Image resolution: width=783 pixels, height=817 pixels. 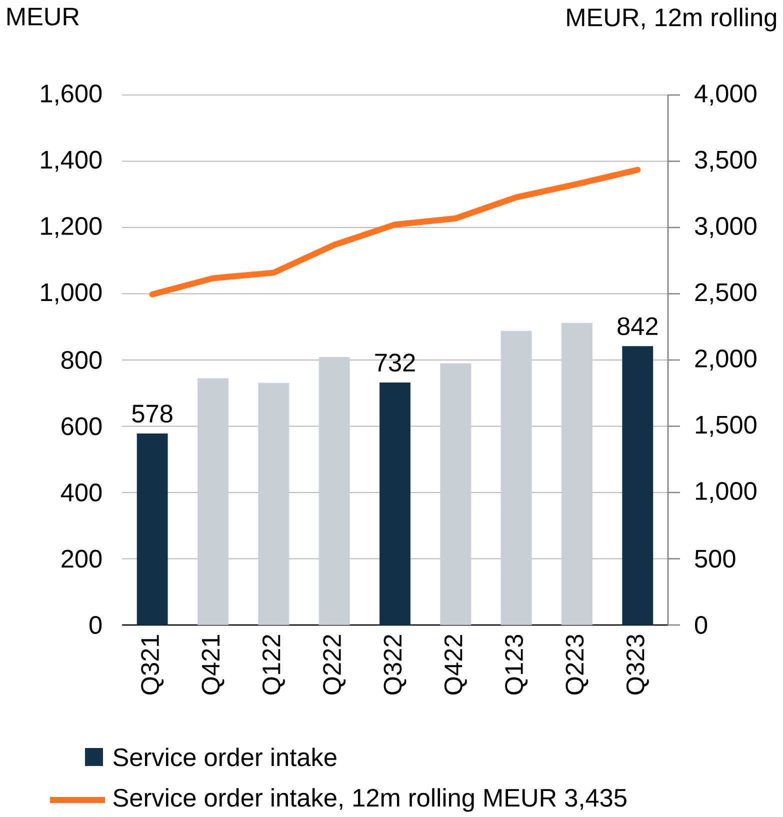 I want to click on x-tick-label: Q123, so click(x=516, y=664).